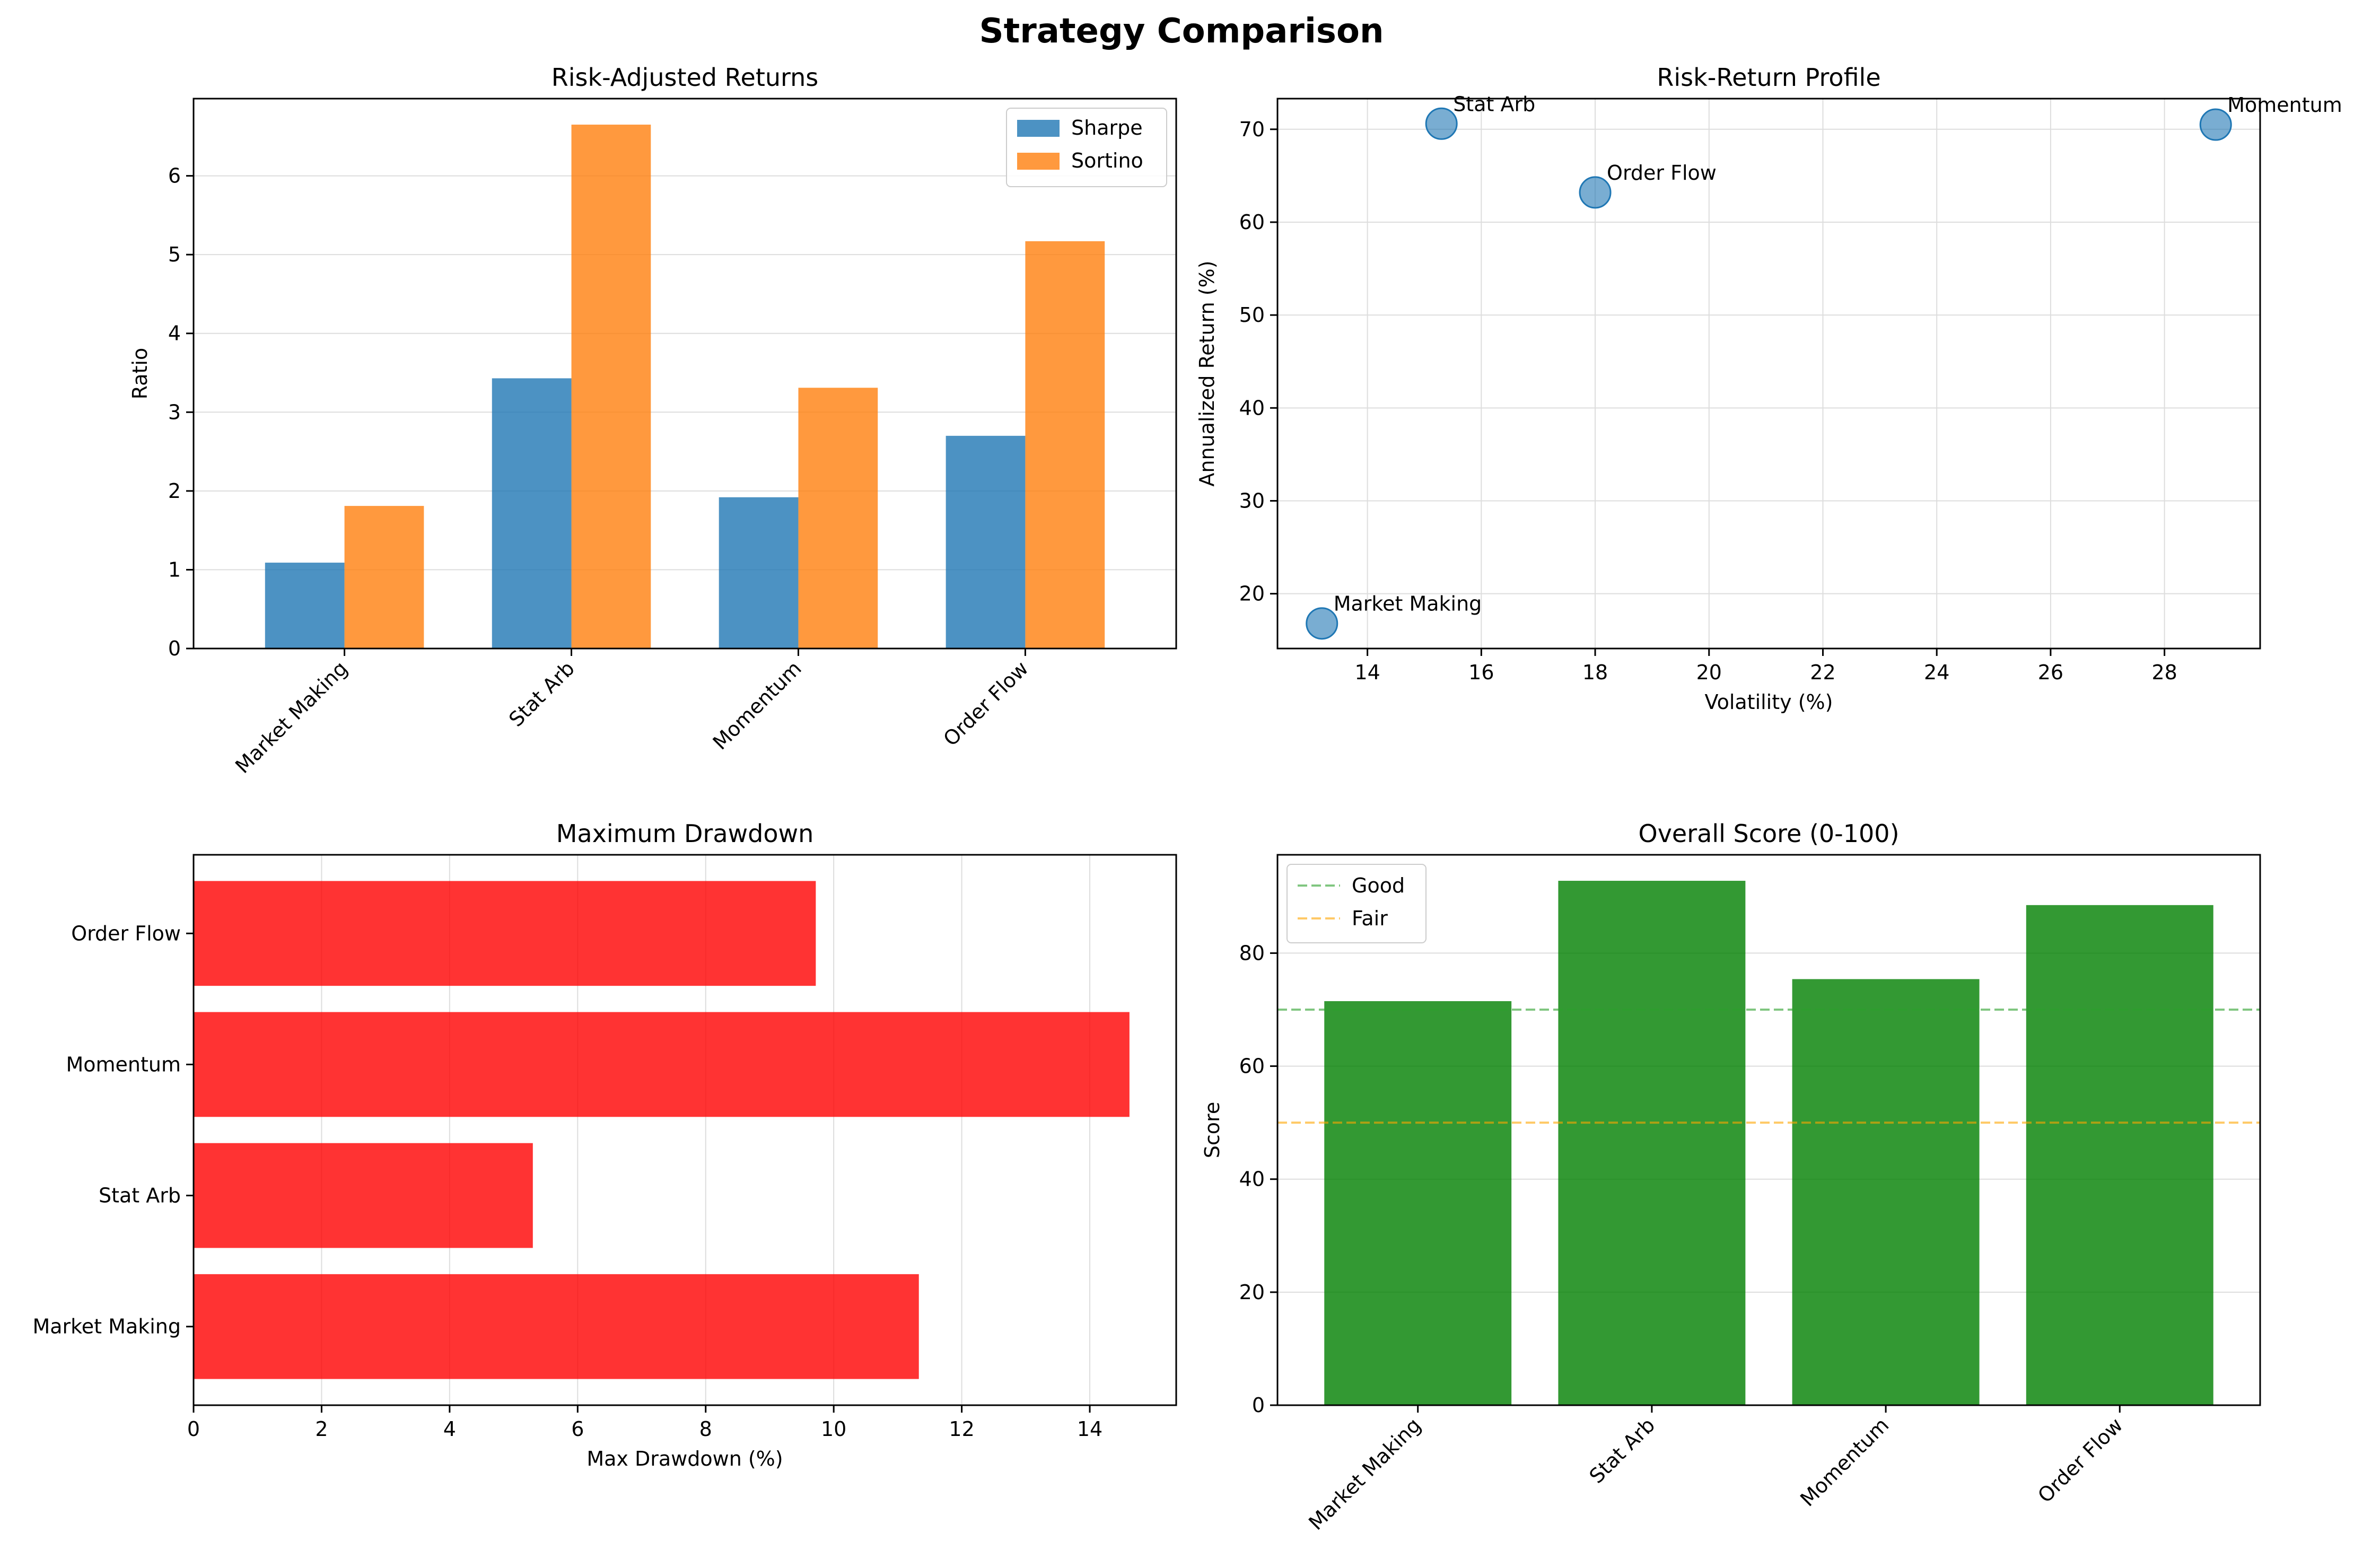 The width and height of the screenshot is (2363, 1568). What do you see at coordinates (2164, 673) in the screenshot?
I see `risk-return-xtick-label: 28` at bounding box center [2164, 673].